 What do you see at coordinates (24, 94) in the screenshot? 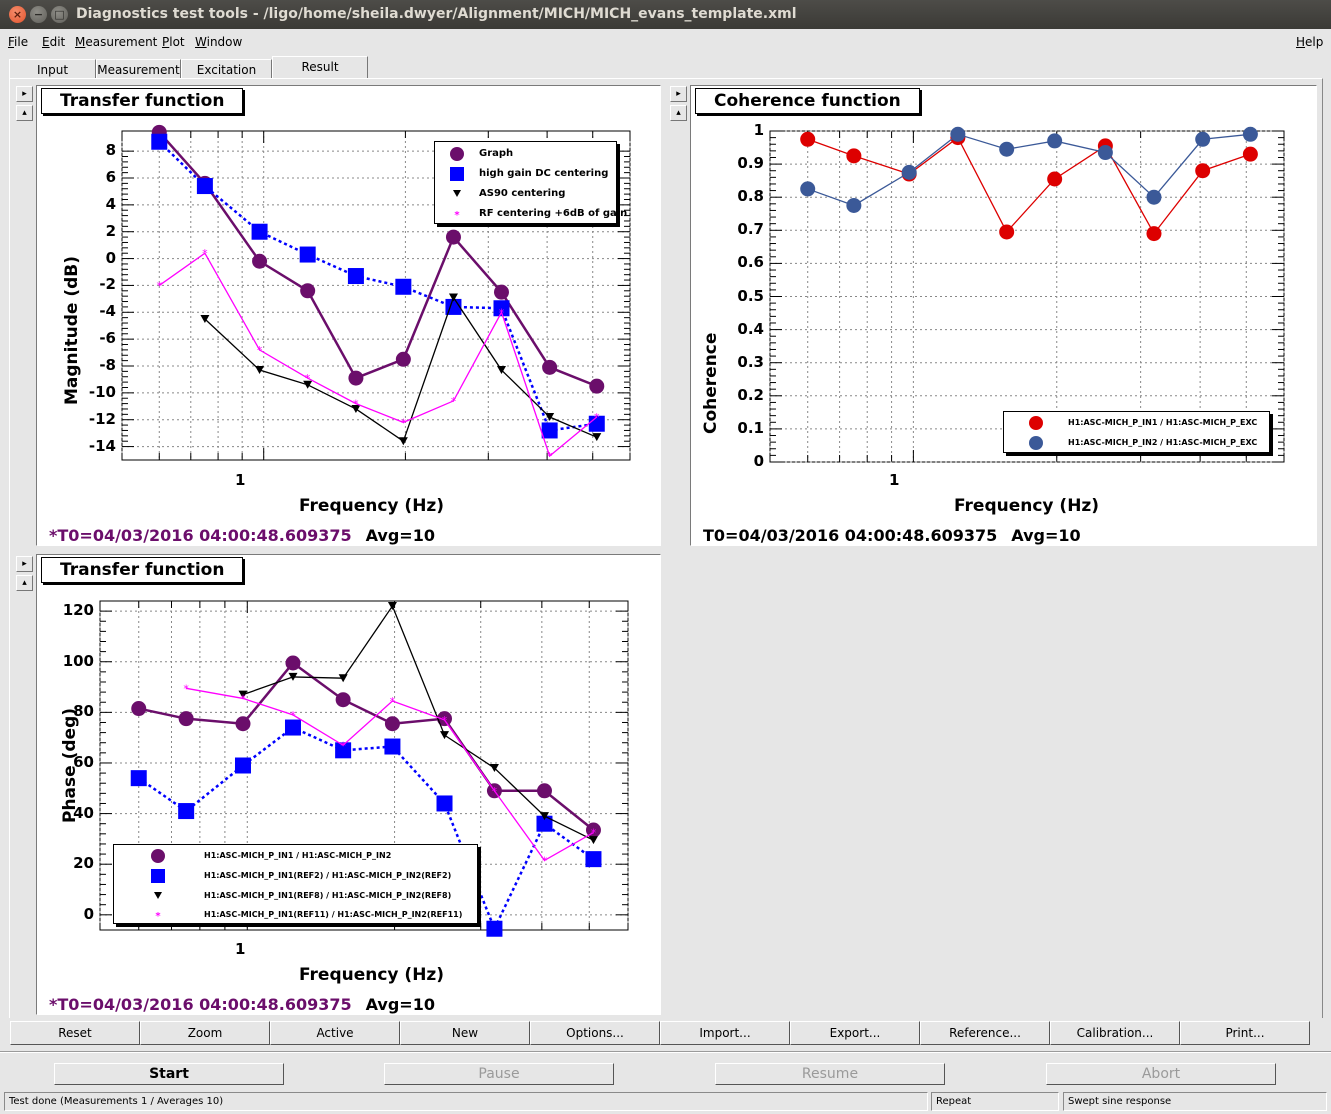
I see `pad1-expand-right-button: ▸` at bounding box center [24, 94].